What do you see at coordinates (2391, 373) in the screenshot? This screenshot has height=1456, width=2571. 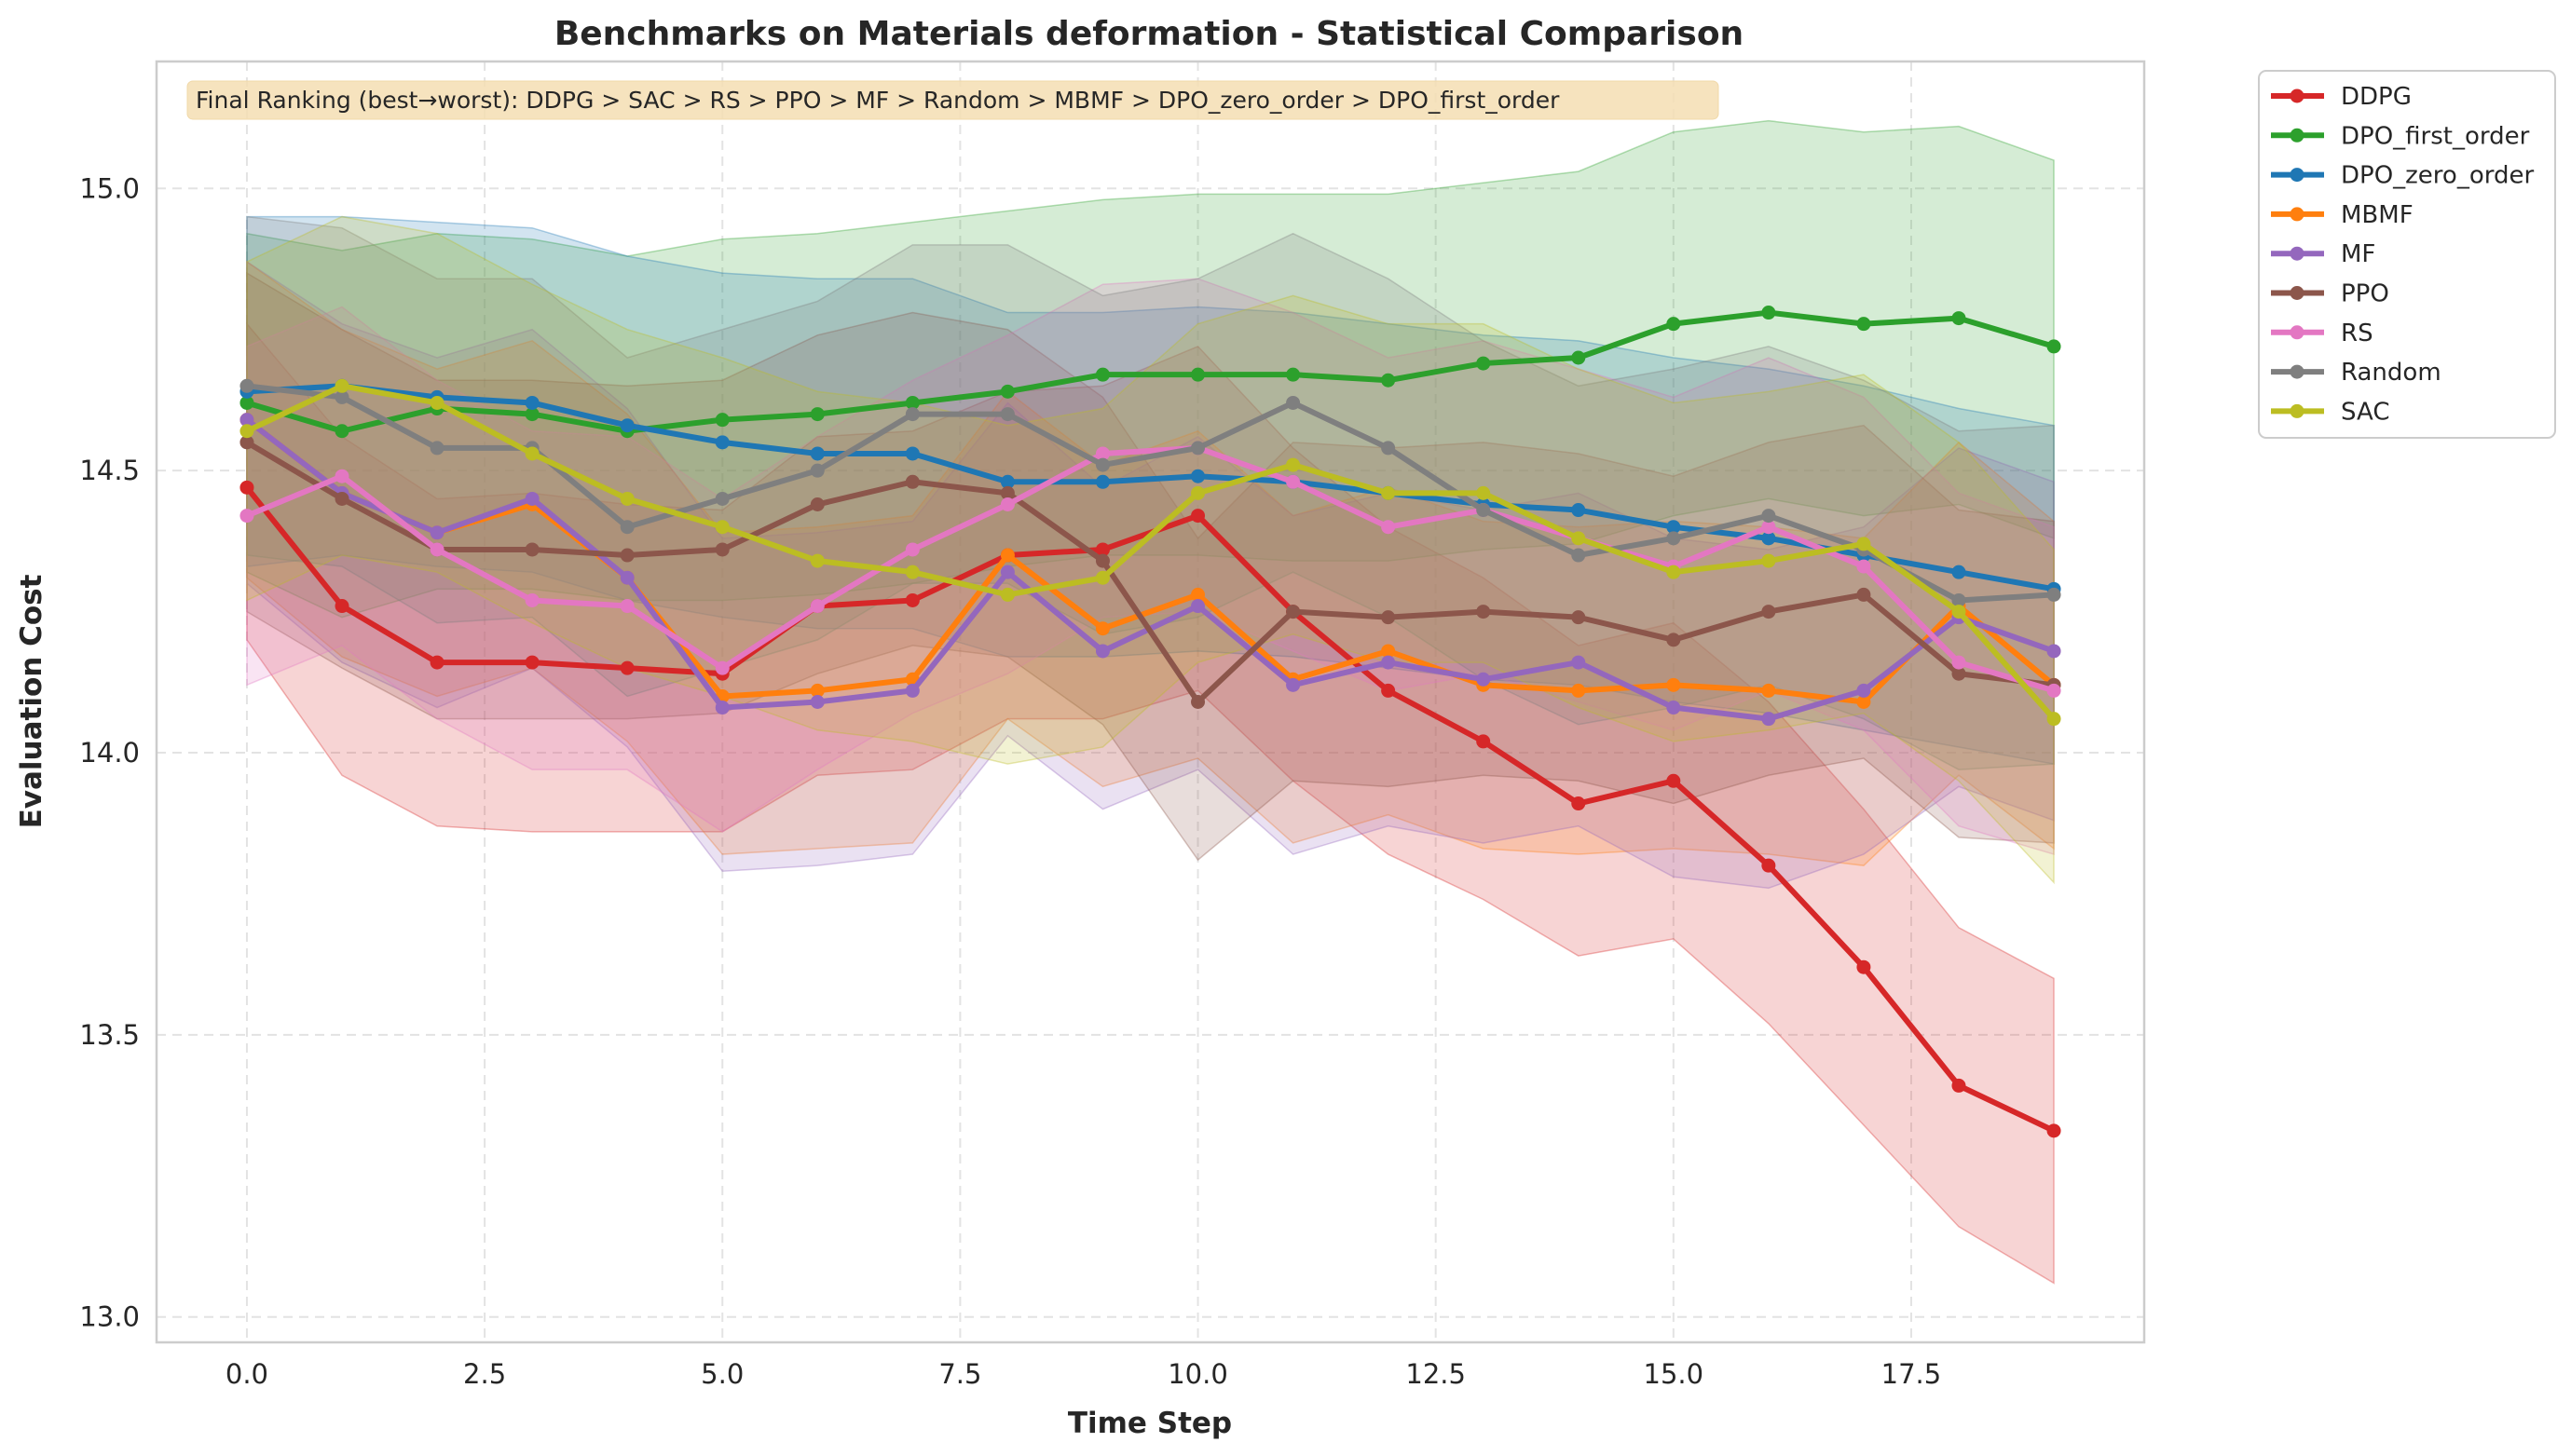 I see `legend-label-Random: Random` at bounding box center [2391, 373].